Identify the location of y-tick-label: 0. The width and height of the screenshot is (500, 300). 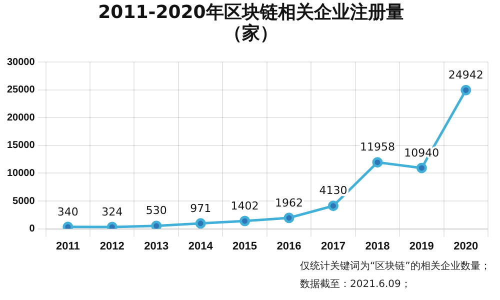
(32, 229).